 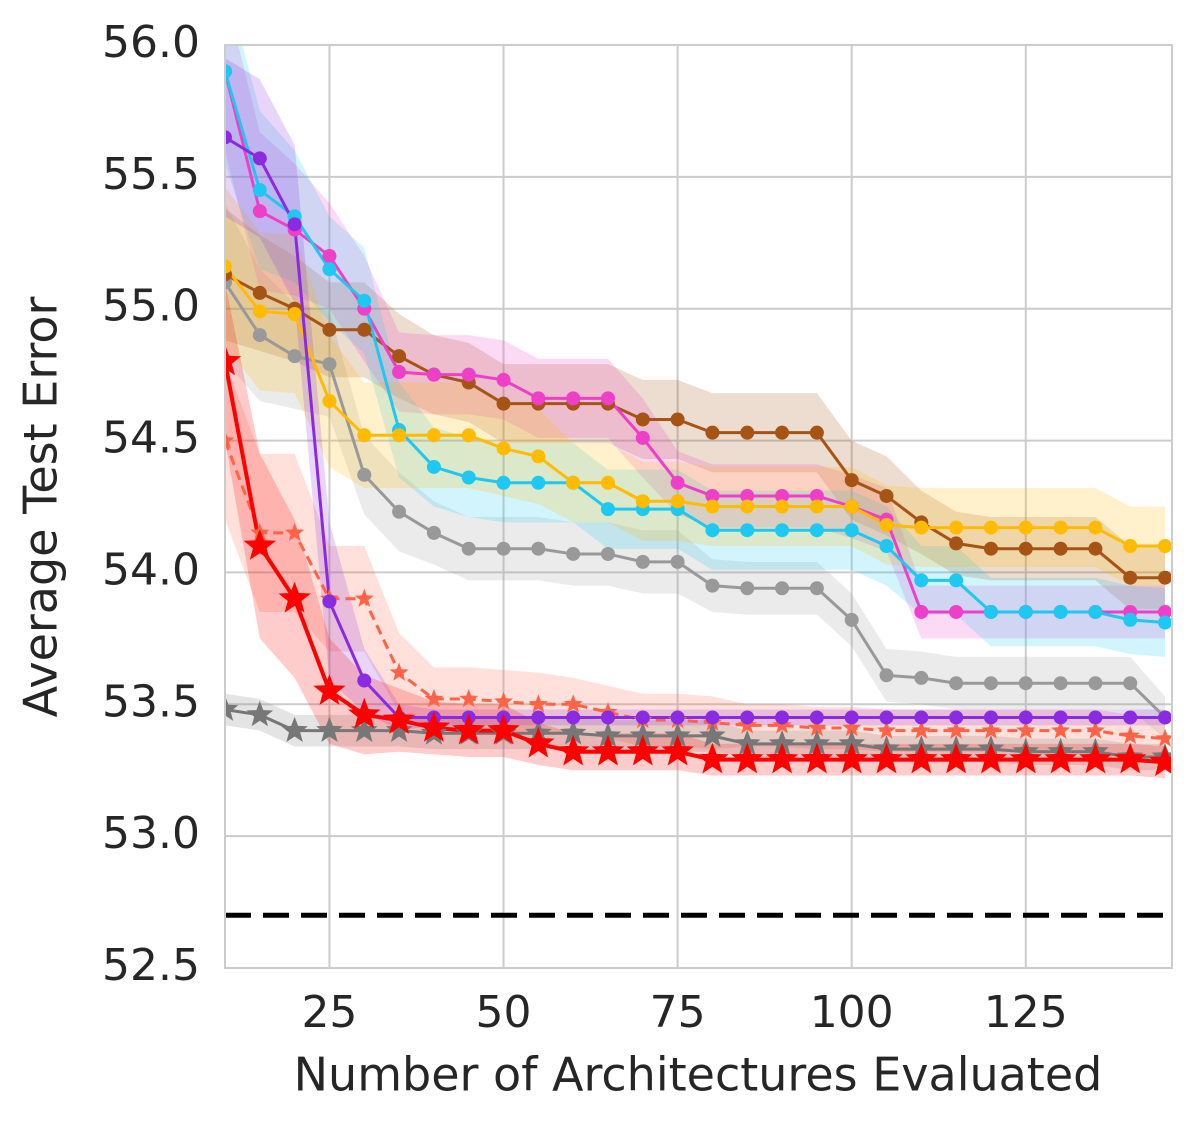 I want to click on x-tick-label: 75, so click(x=678, y=1012).